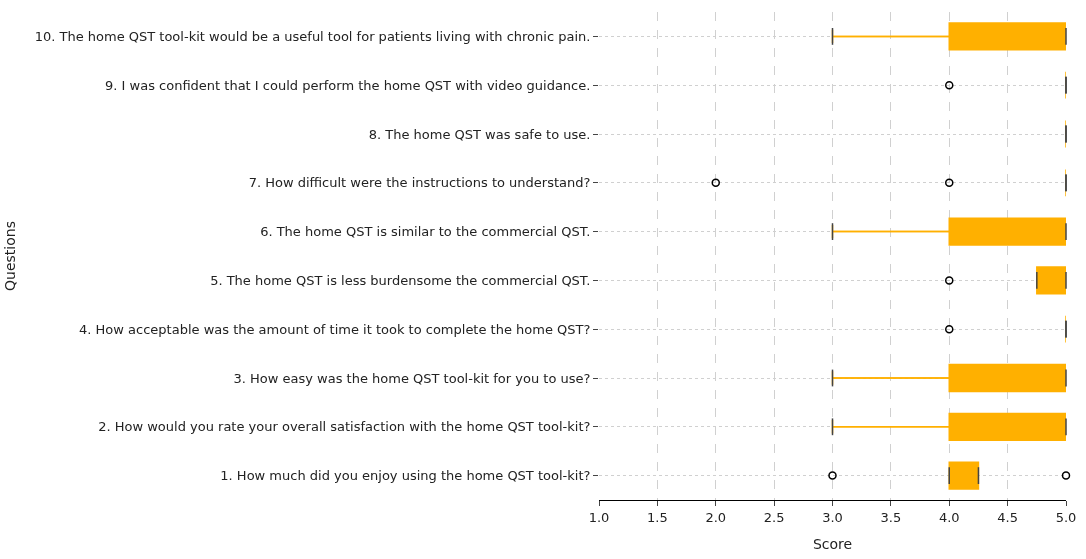 The height and width of the screenshot is (559, 1086). I want to click on y-axis-title: Questions, so click(10, 256).